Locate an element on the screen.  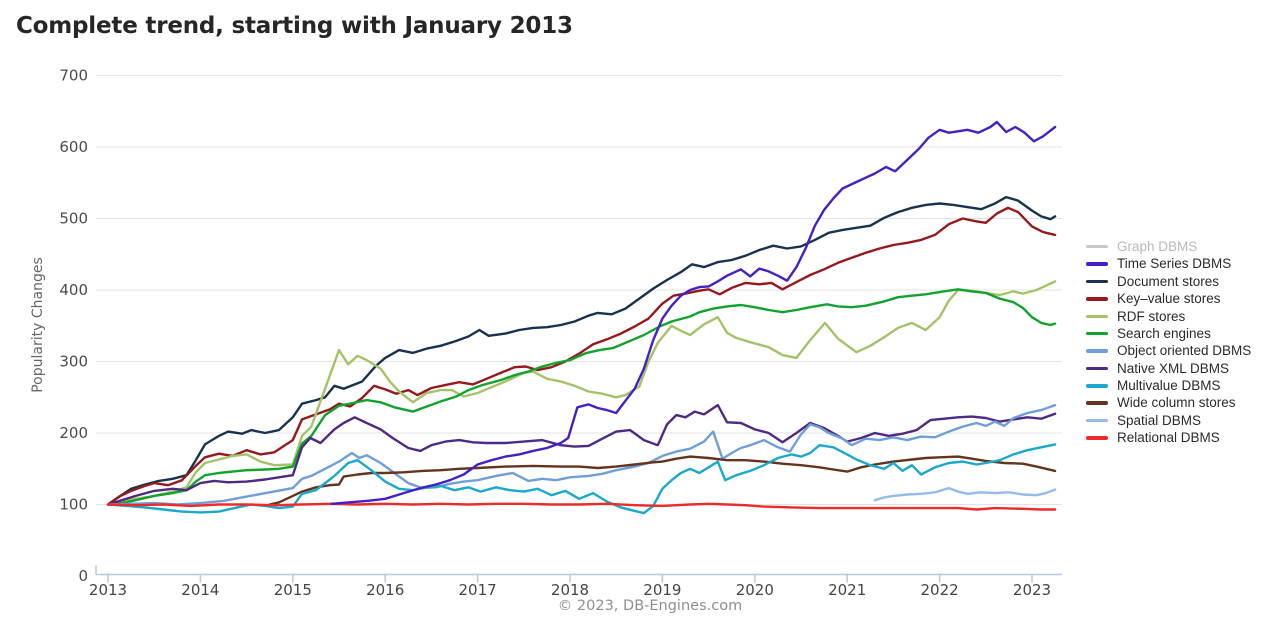
legend-item-wide-column-stores: Wide column stores is located at coordinates (1168, 403).